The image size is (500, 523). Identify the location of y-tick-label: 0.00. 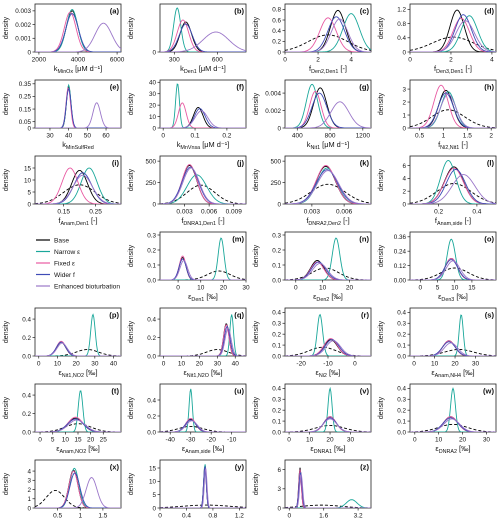
(400, 280).